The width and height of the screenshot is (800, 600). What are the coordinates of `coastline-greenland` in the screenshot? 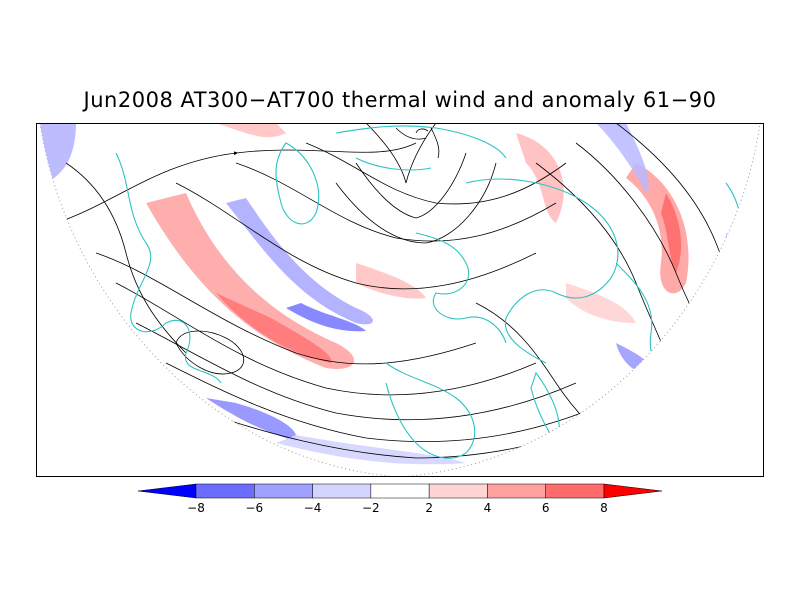 It's located at (297, 183).